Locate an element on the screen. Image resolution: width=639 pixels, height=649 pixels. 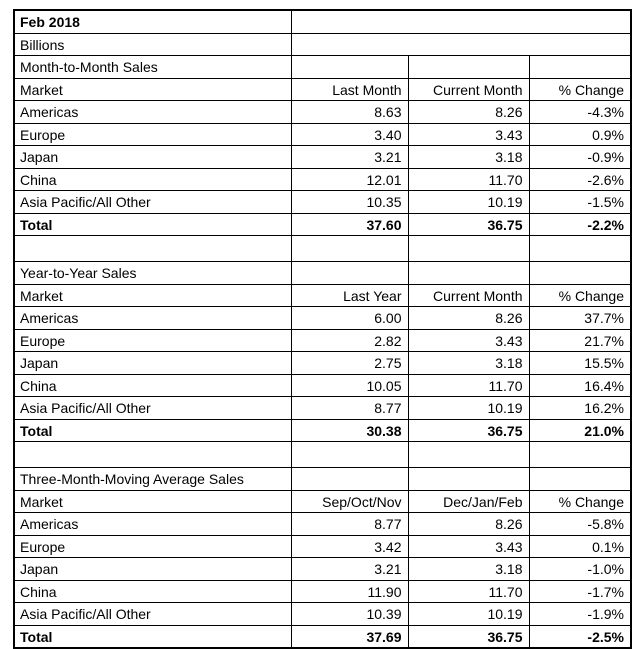
total-row: Total 30.38 36.75 21.0% is located at coordinates (322, 430).